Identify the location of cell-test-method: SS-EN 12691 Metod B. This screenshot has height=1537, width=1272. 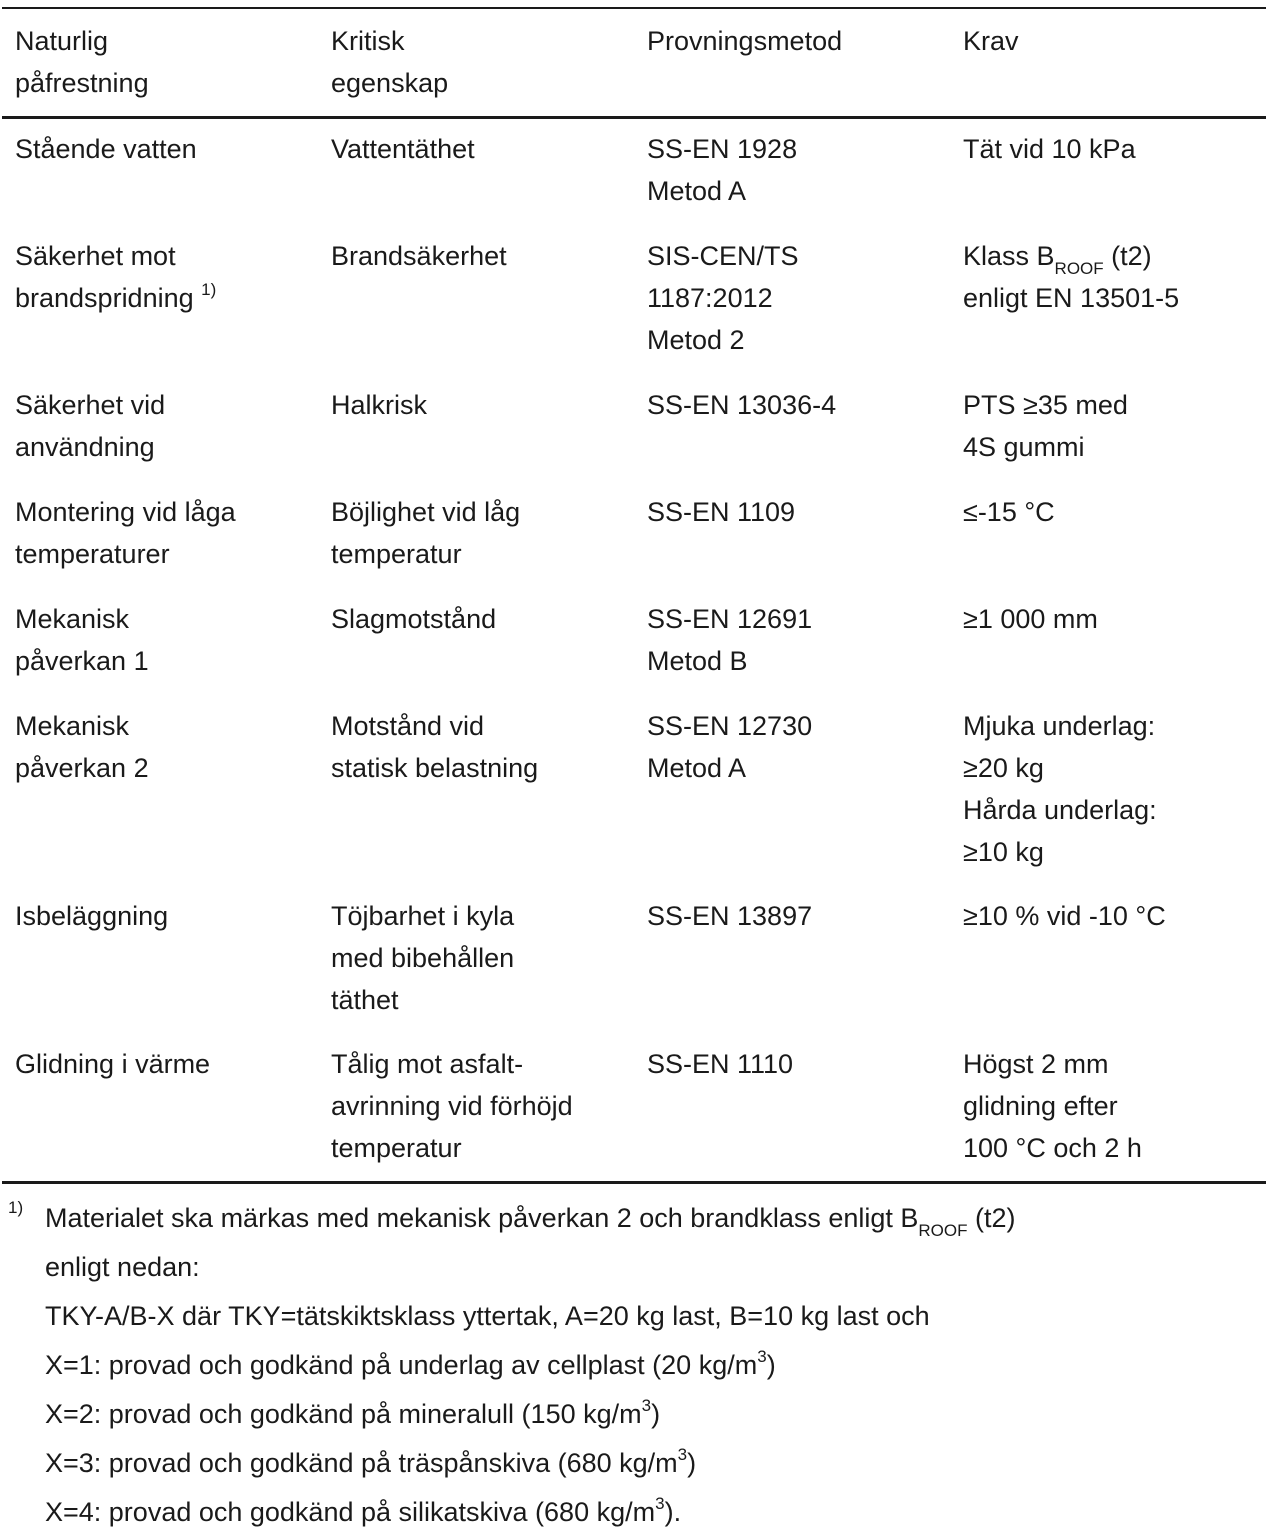
(730, 640).